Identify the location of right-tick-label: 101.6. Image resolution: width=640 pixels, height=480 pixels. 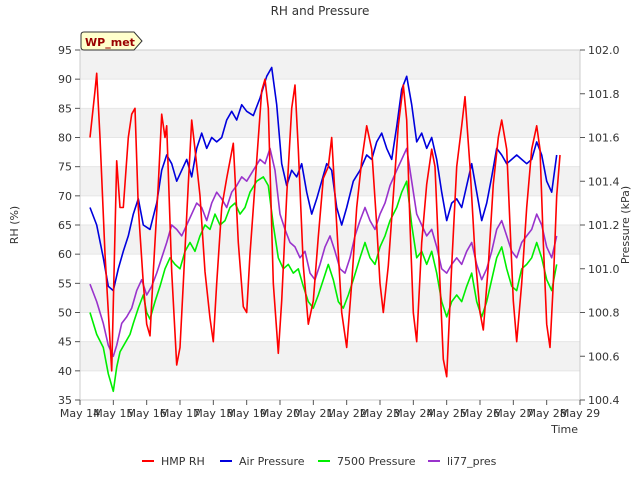
(604, 138).